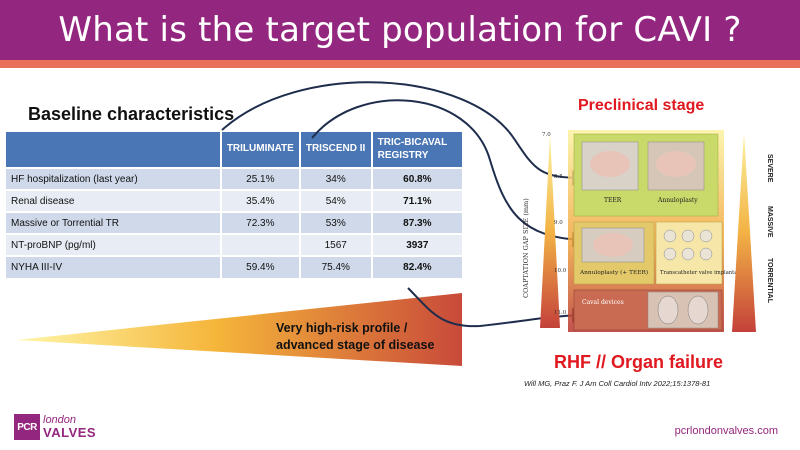  What do you see at coordinates (131, 114) in the screenshot?
I see `baseline-title: Baseline characteristics` at bounding box center [131, 114].